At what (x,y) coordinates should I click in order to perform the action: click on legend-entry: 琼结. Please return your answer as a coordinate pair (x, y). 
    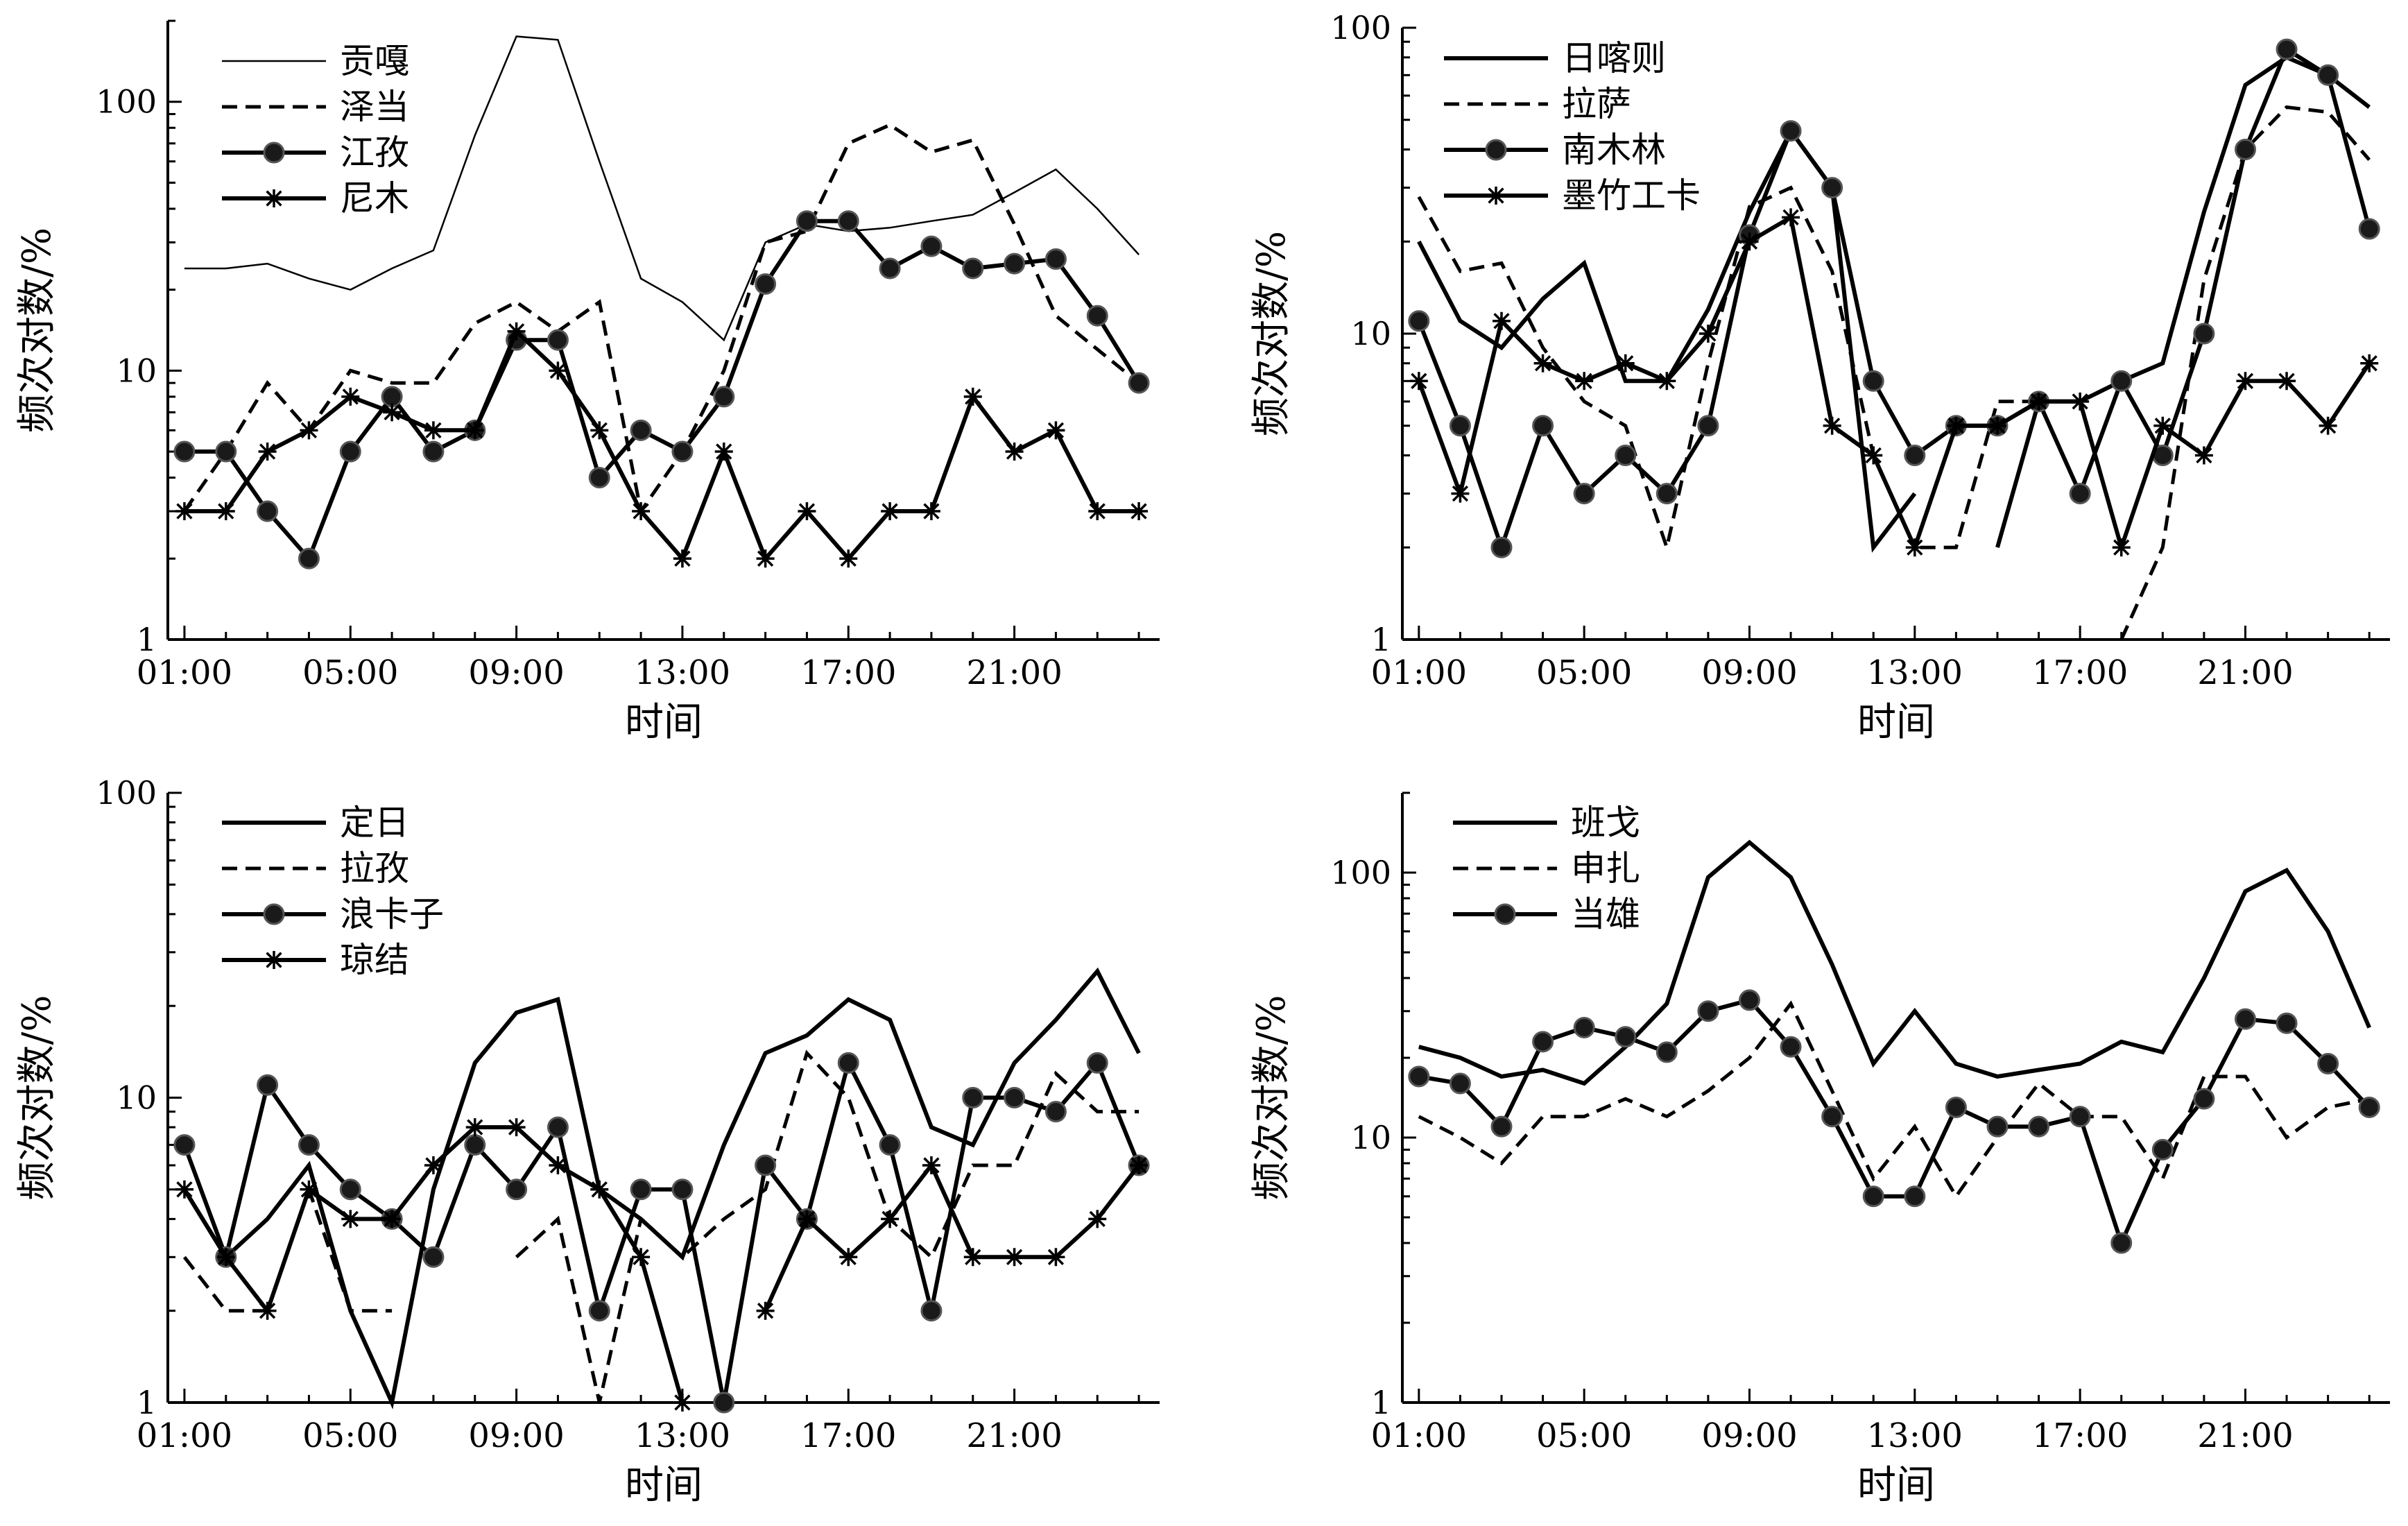
    Looking at the image, I should click on (315, 960).